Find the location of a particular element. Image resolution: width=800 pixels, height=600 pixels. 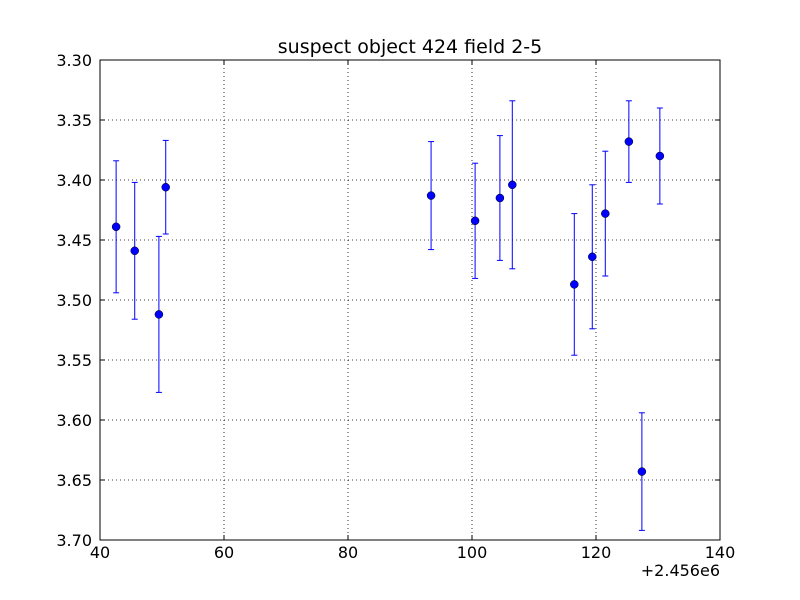

y-tick-label: 3.65 is located at coordinates (74, 480).